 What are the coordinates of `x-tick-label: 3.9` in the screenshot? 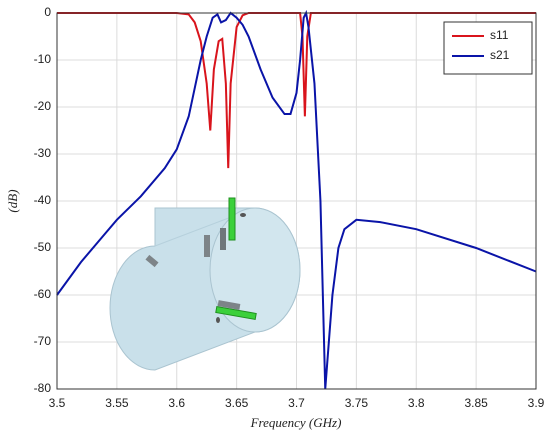 It's located at (536, 403).